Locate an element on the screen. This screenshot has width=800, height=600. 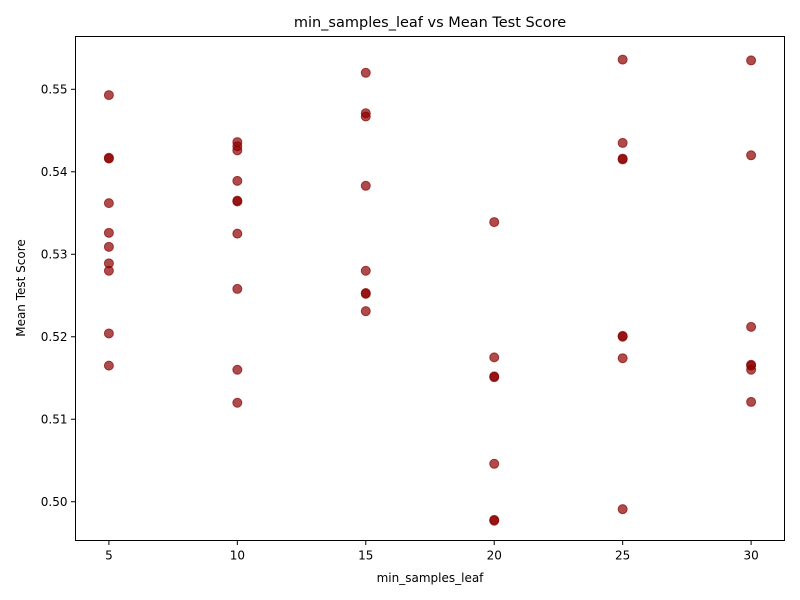
x-tick-label: 10 is located at coordinates (237, 556).